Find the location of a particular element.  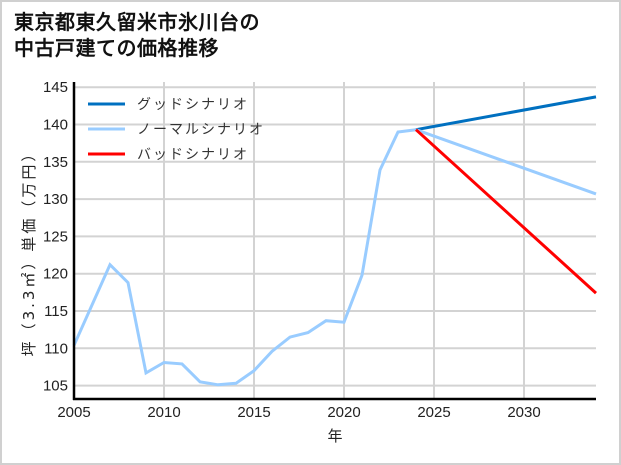

legend-label: バッドシナリオ is located at coordinates (193, 155).